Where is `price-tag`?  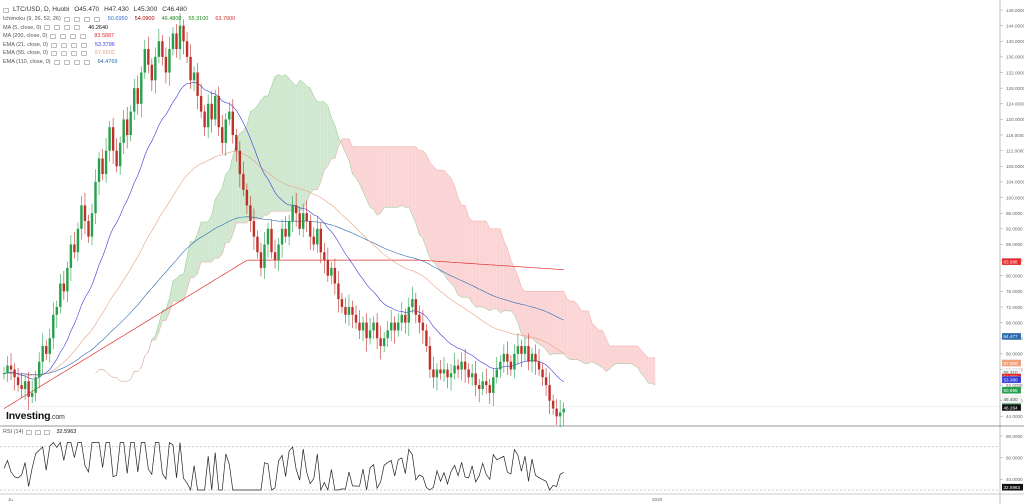
price-tag is located at coordinates (1011, 380).